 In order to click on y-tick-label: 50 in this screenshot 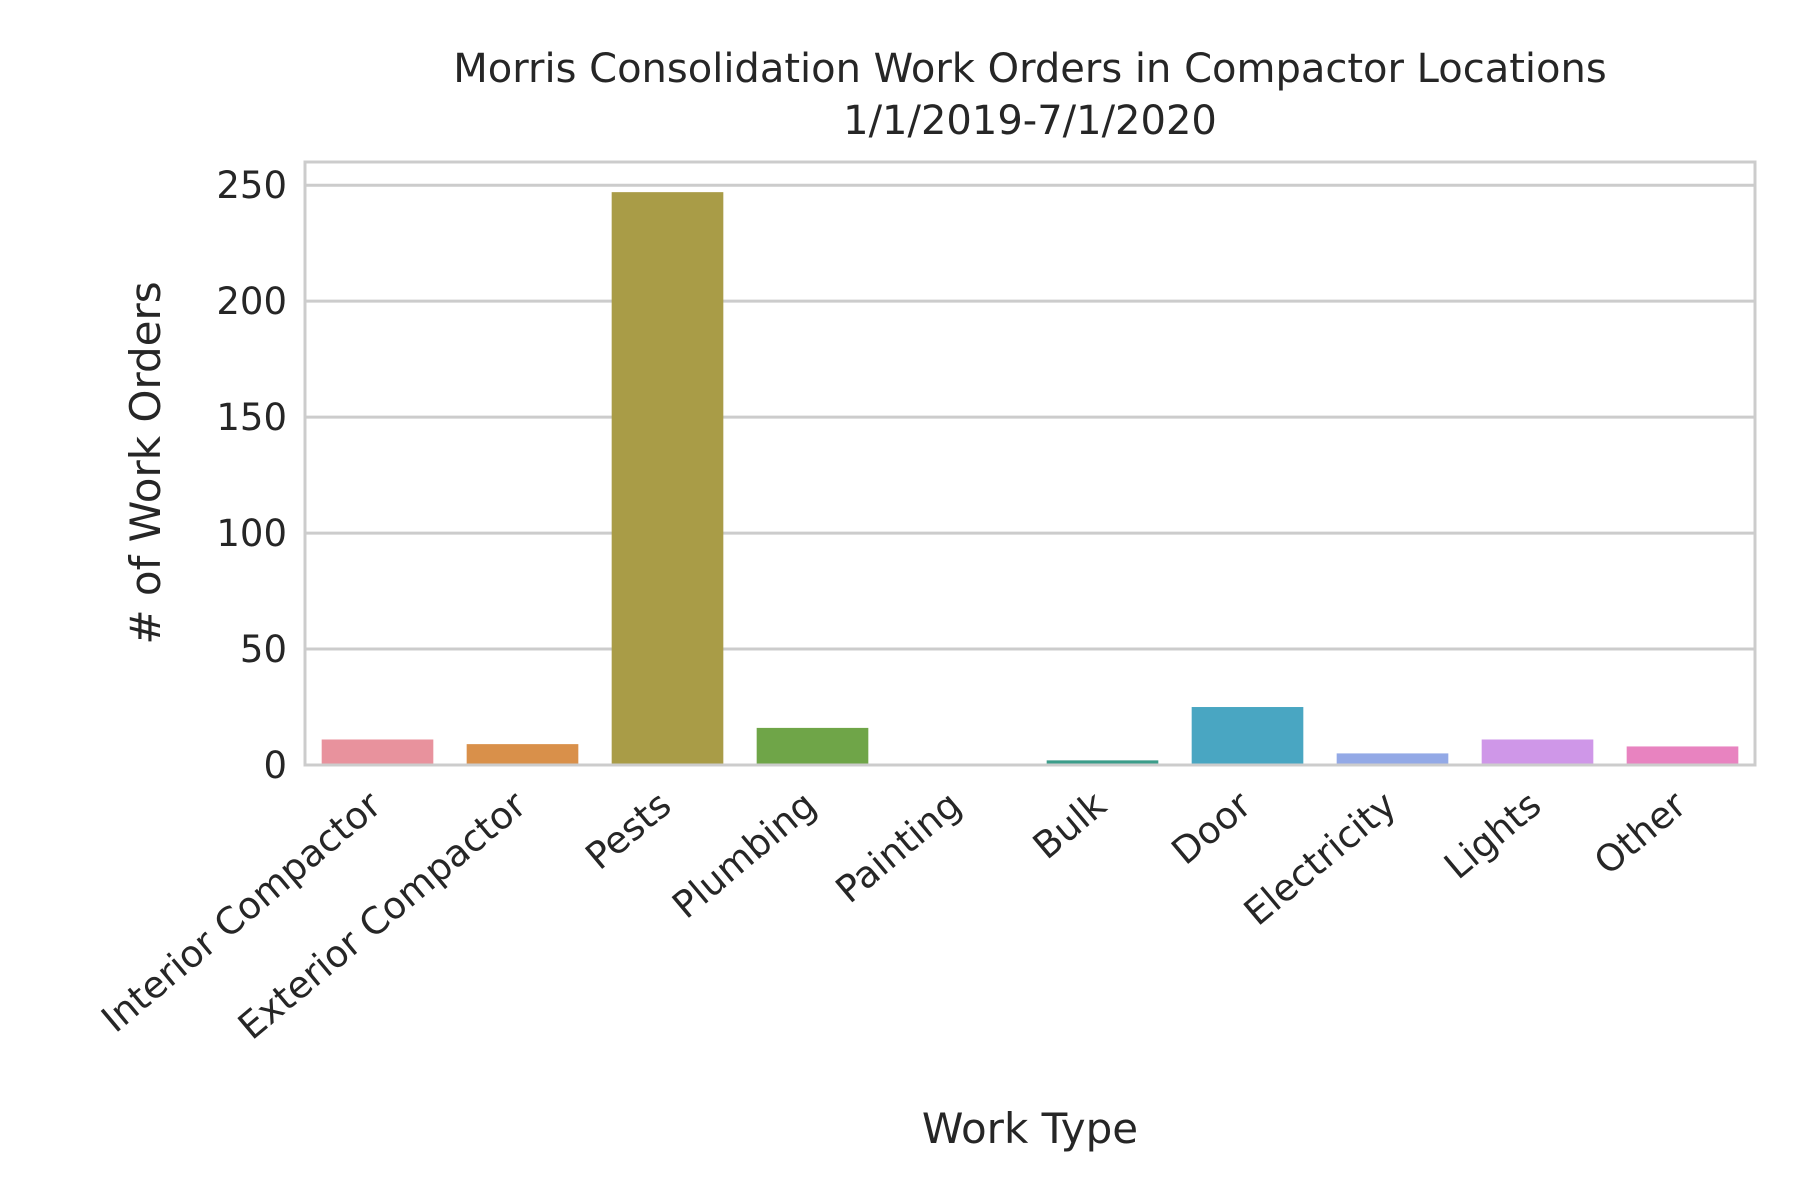, I will do `click(263, 649)`.